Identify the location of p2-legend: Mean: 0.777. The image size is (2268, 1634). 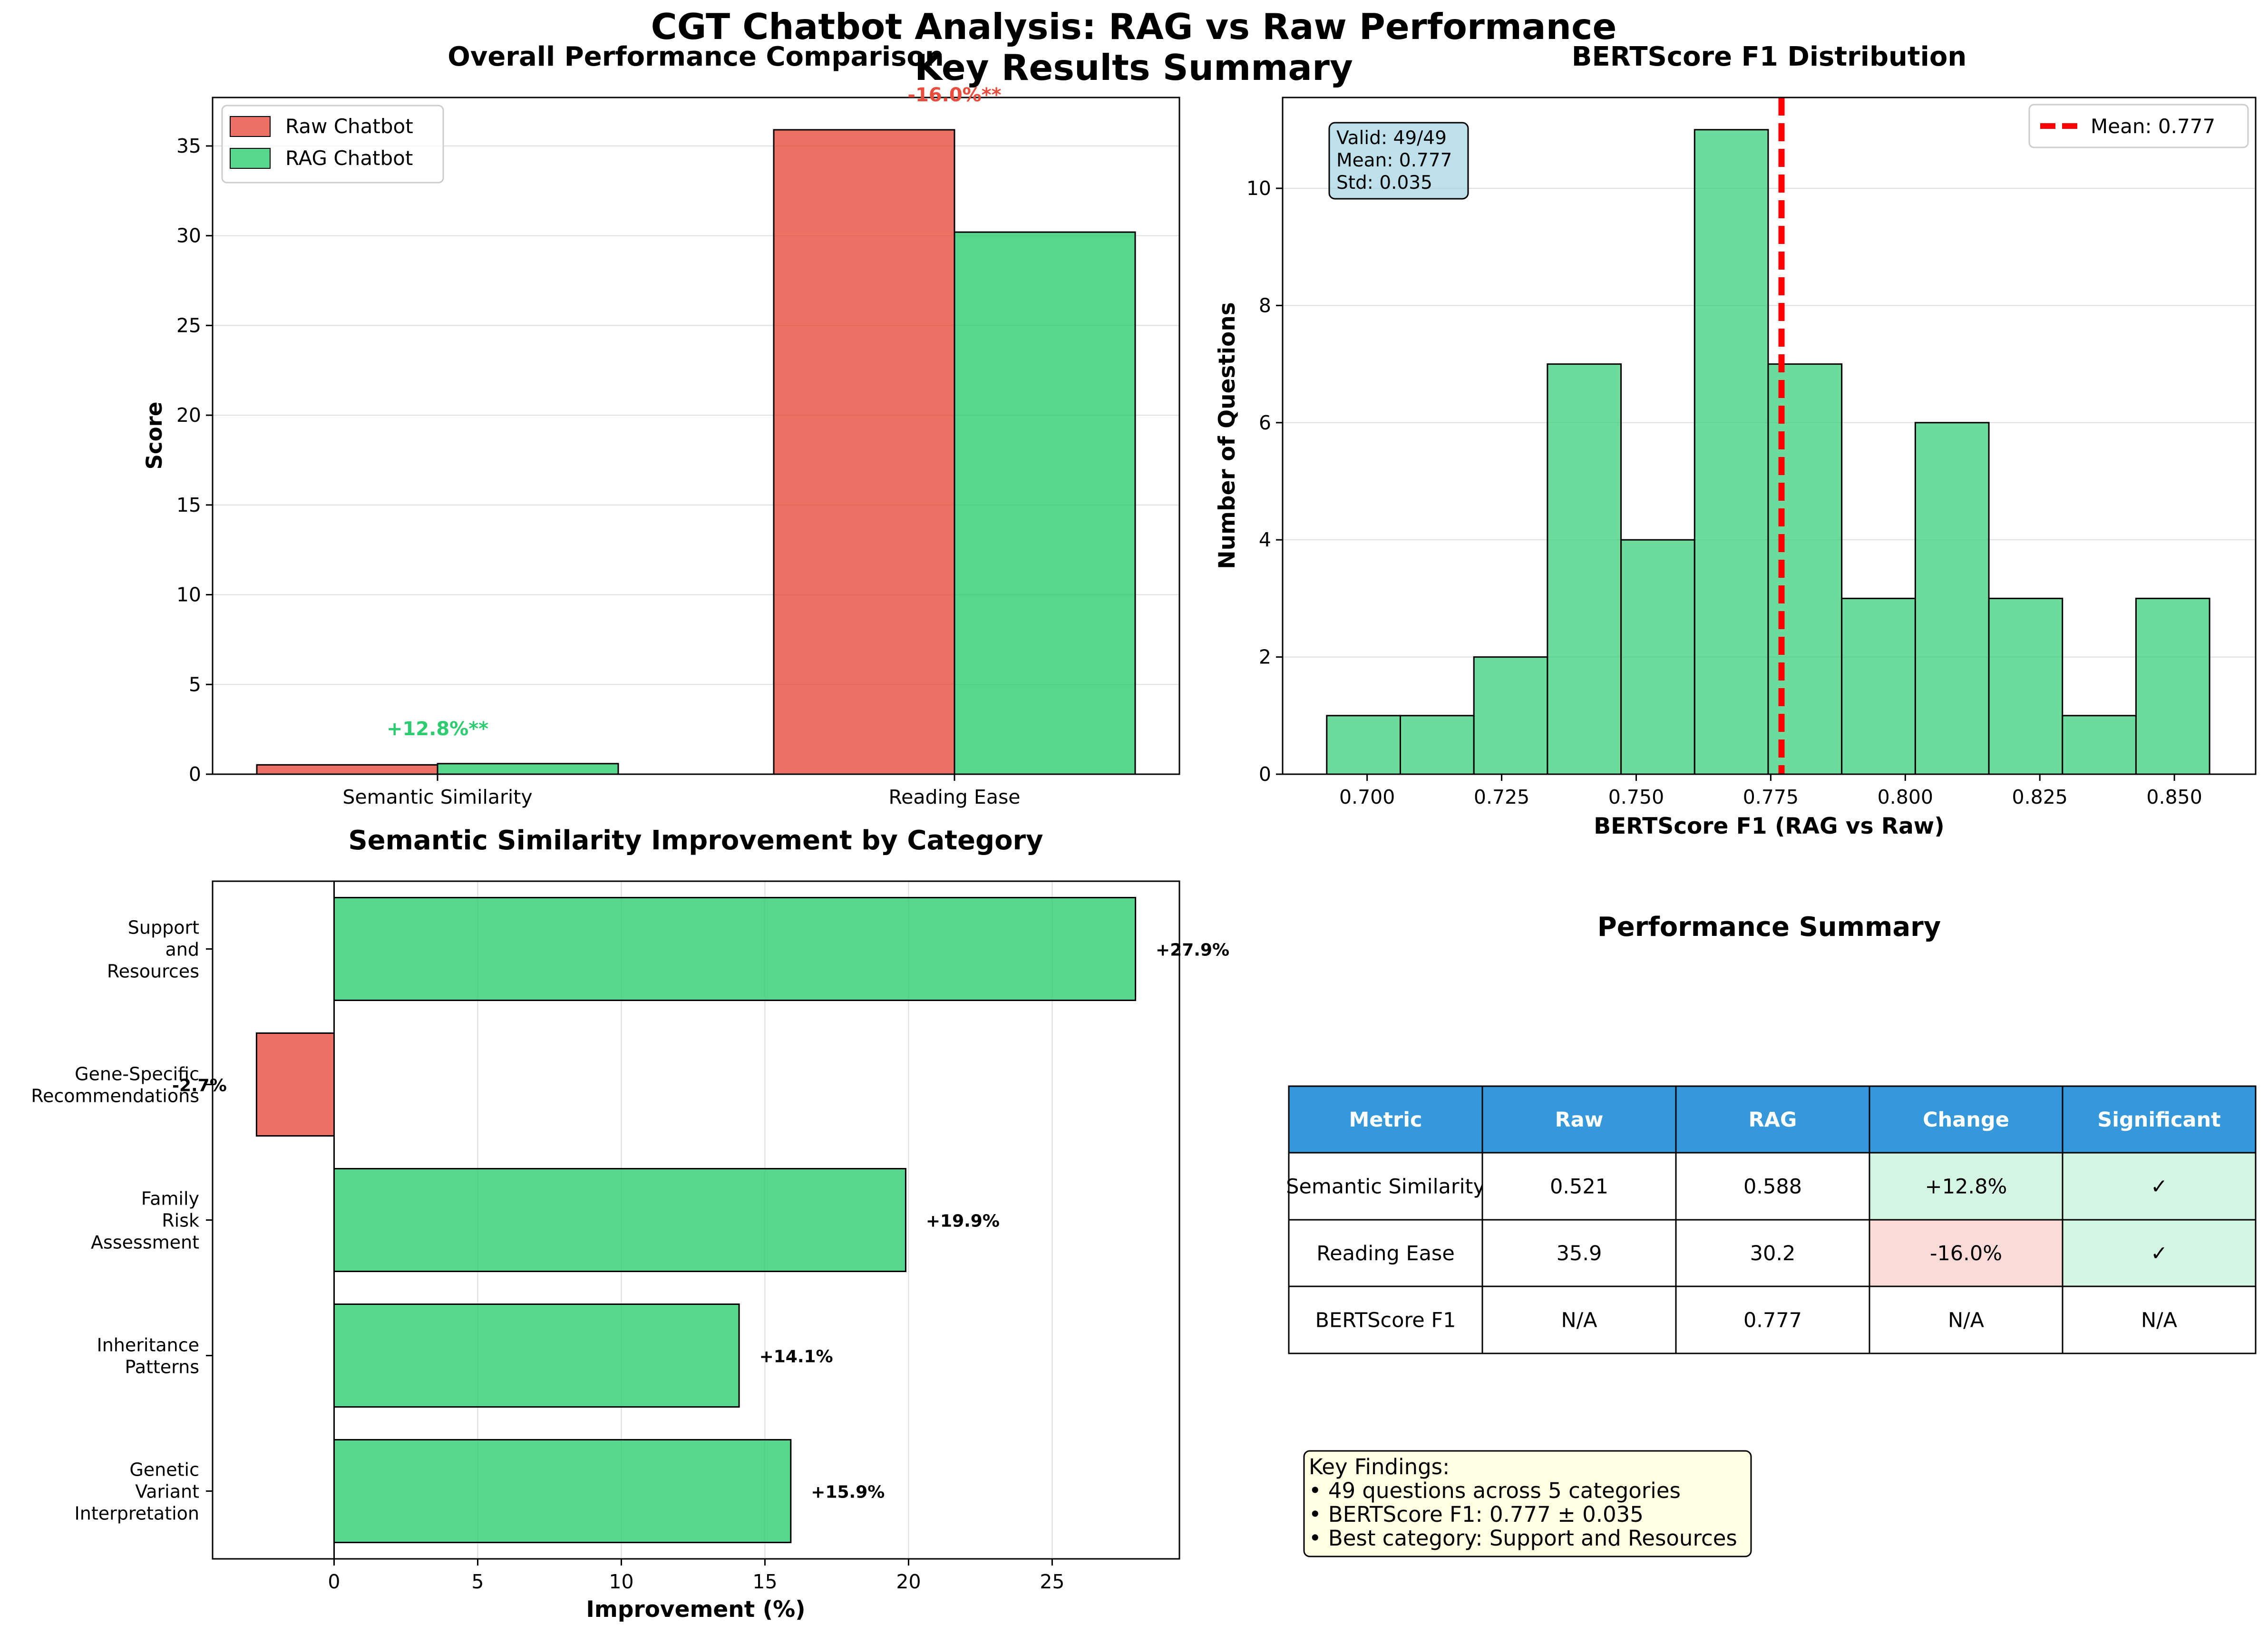
(2138, 126).